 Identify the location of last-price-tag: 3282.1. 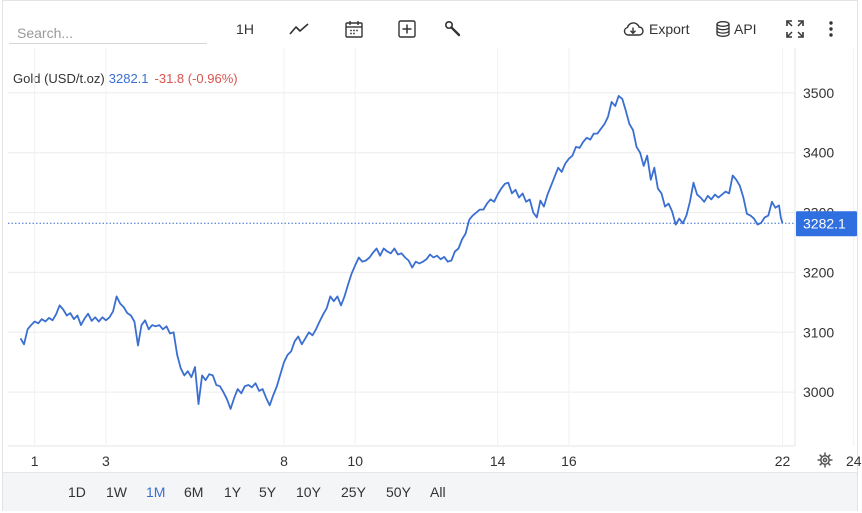
(826, 224).